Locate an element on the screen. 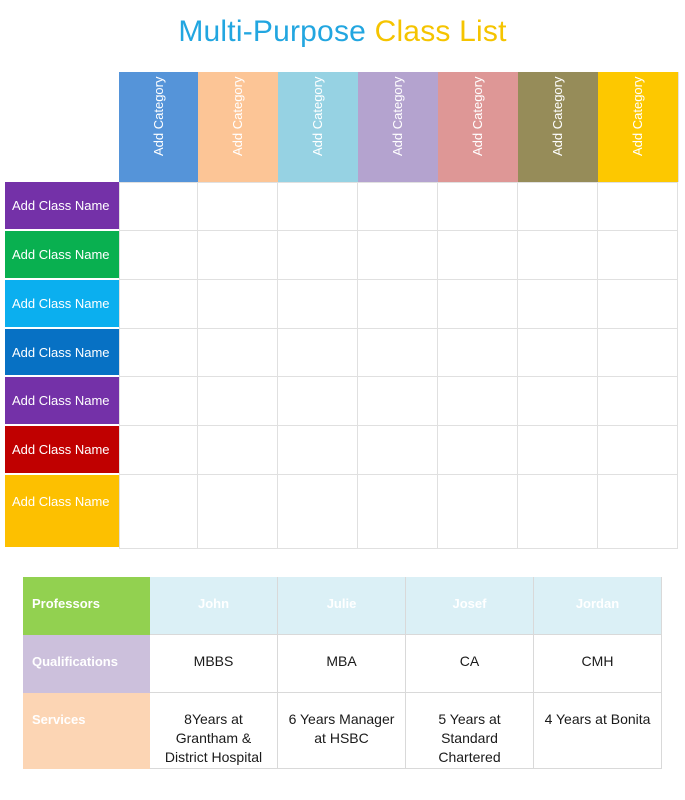  service-cell: 5 Years at Standard Chartered is located at coordinates (470, 731).